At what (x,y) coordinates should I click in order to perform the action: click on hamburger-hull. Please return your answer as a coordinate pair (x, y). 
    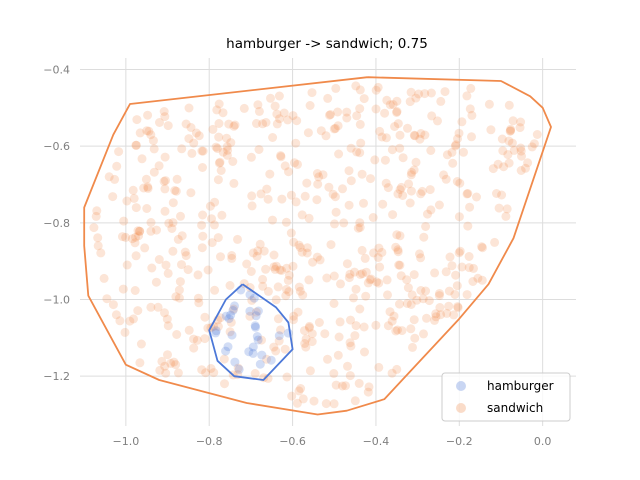
    Looking at the image, I should click on (251, 332).